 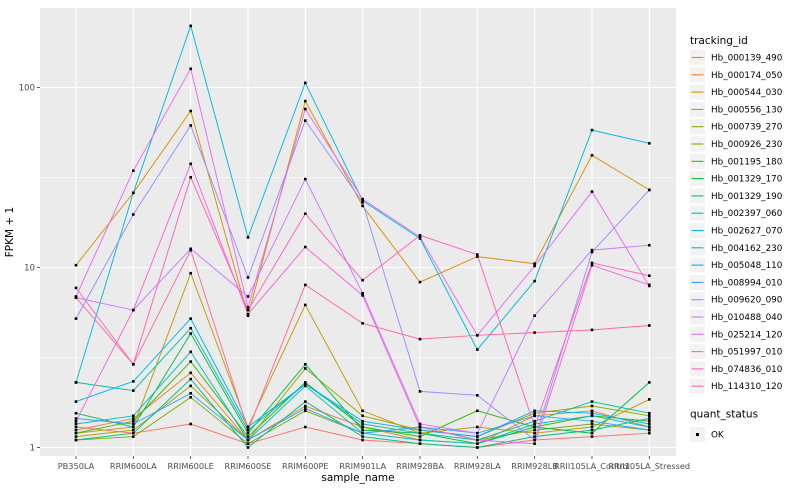 What do you see at coordinates (736, 352) in the screenshot?
I see `legend-item: Hb_051997_010` at bounding box center [736, 352].